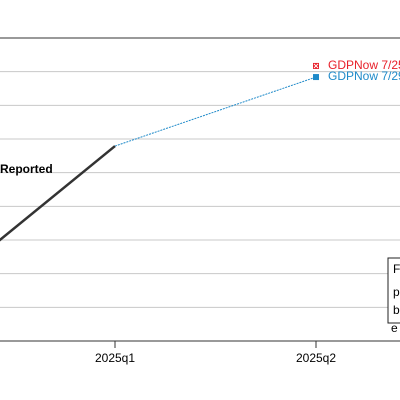  I want to click on reported-line, so click(58, 193).